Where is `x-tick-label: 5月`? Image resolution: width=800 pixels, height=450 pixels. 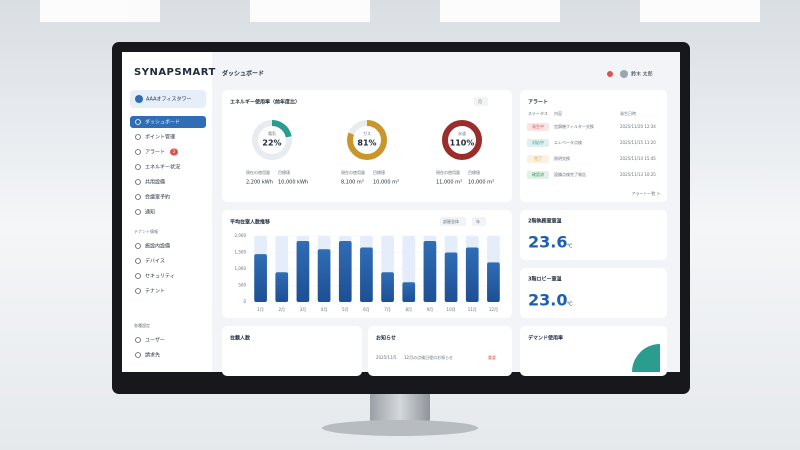
x-tick-label: 5月 is located at coordinates (345, 309).